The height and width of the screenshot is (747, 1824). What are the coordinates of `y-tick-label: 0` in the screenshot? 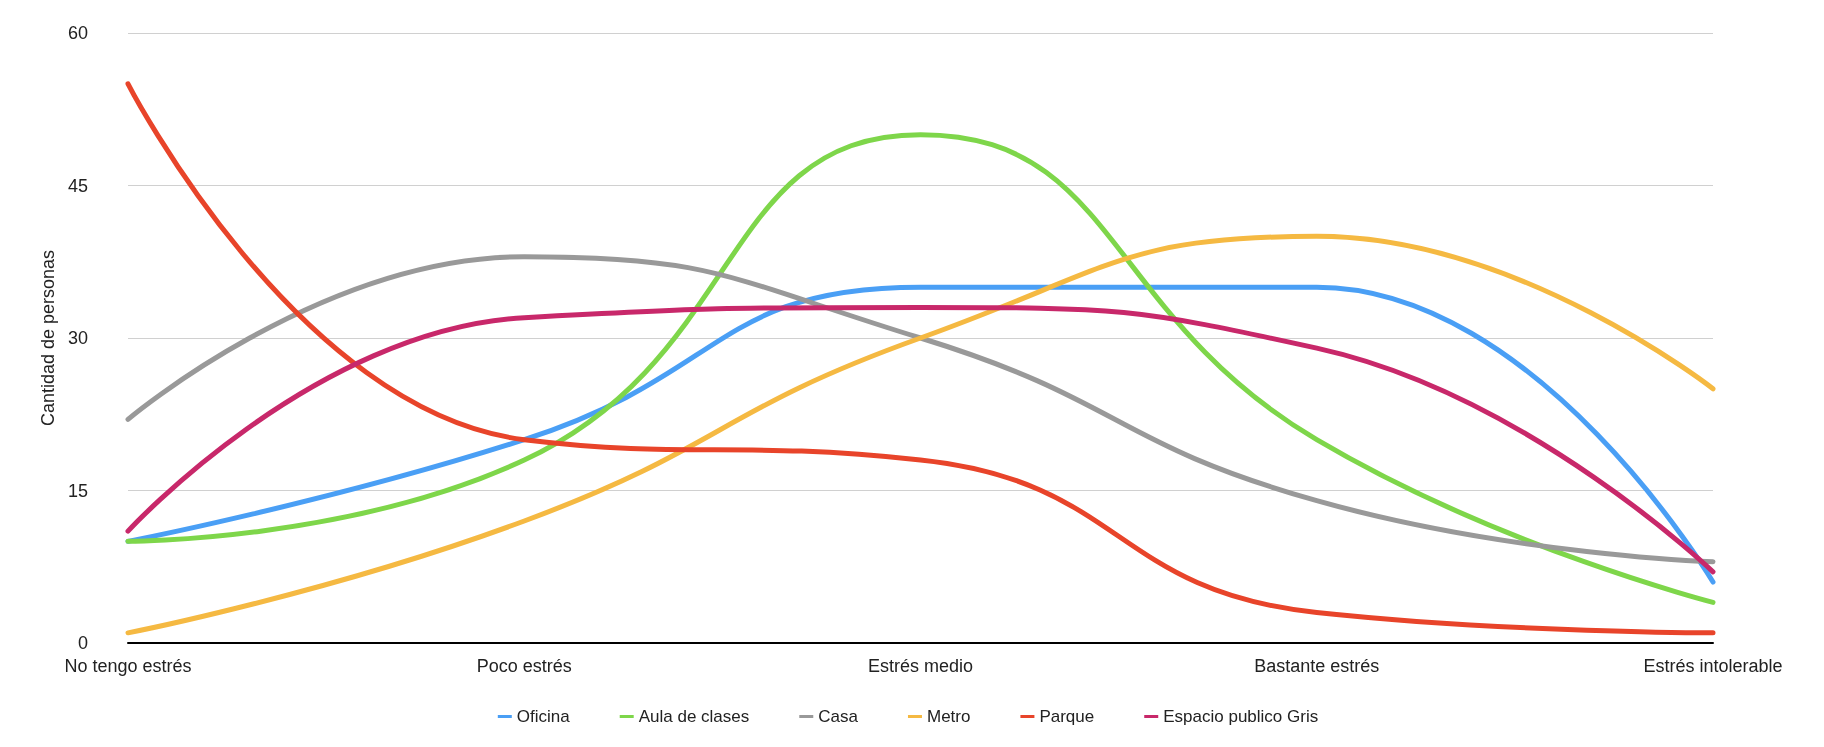 It's located at (82, 643).